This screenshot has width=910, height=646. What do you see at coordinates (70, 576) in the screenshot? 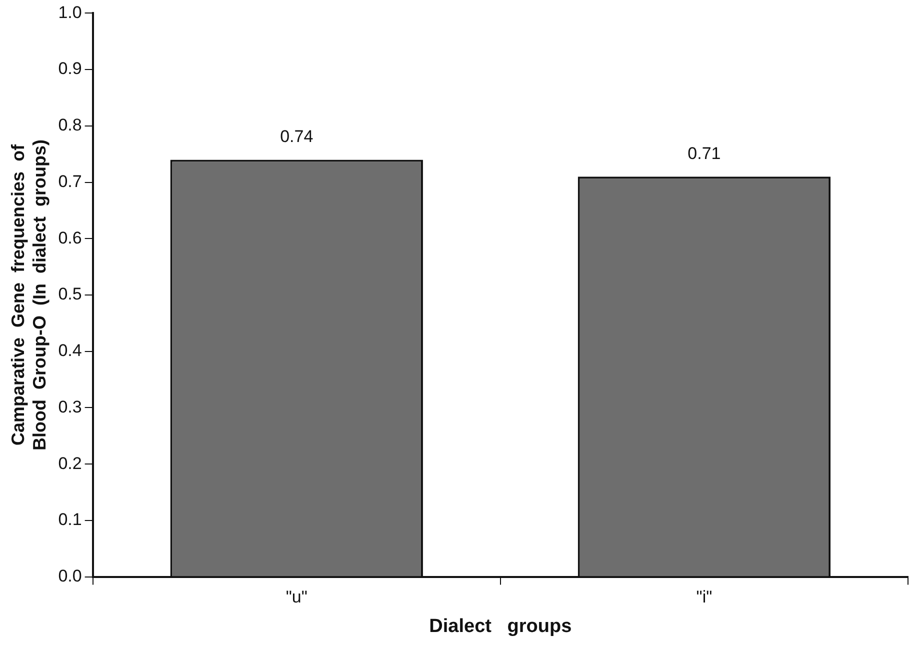
I see `y-tick-label: 0.0` at bounding box center [70, 576].